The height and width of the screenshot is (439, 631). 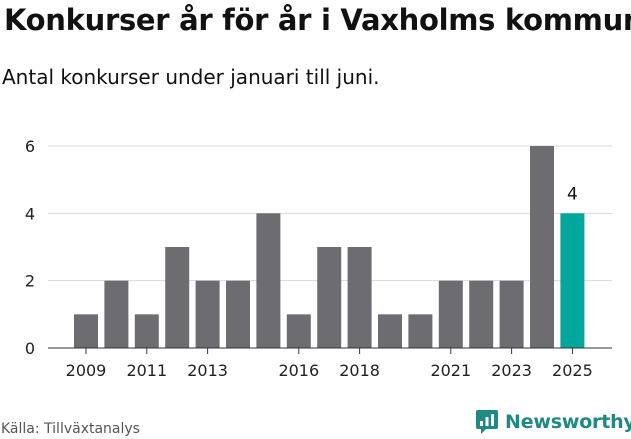 I want to click on y-tick-label: 6, so click(x=30, y=146).